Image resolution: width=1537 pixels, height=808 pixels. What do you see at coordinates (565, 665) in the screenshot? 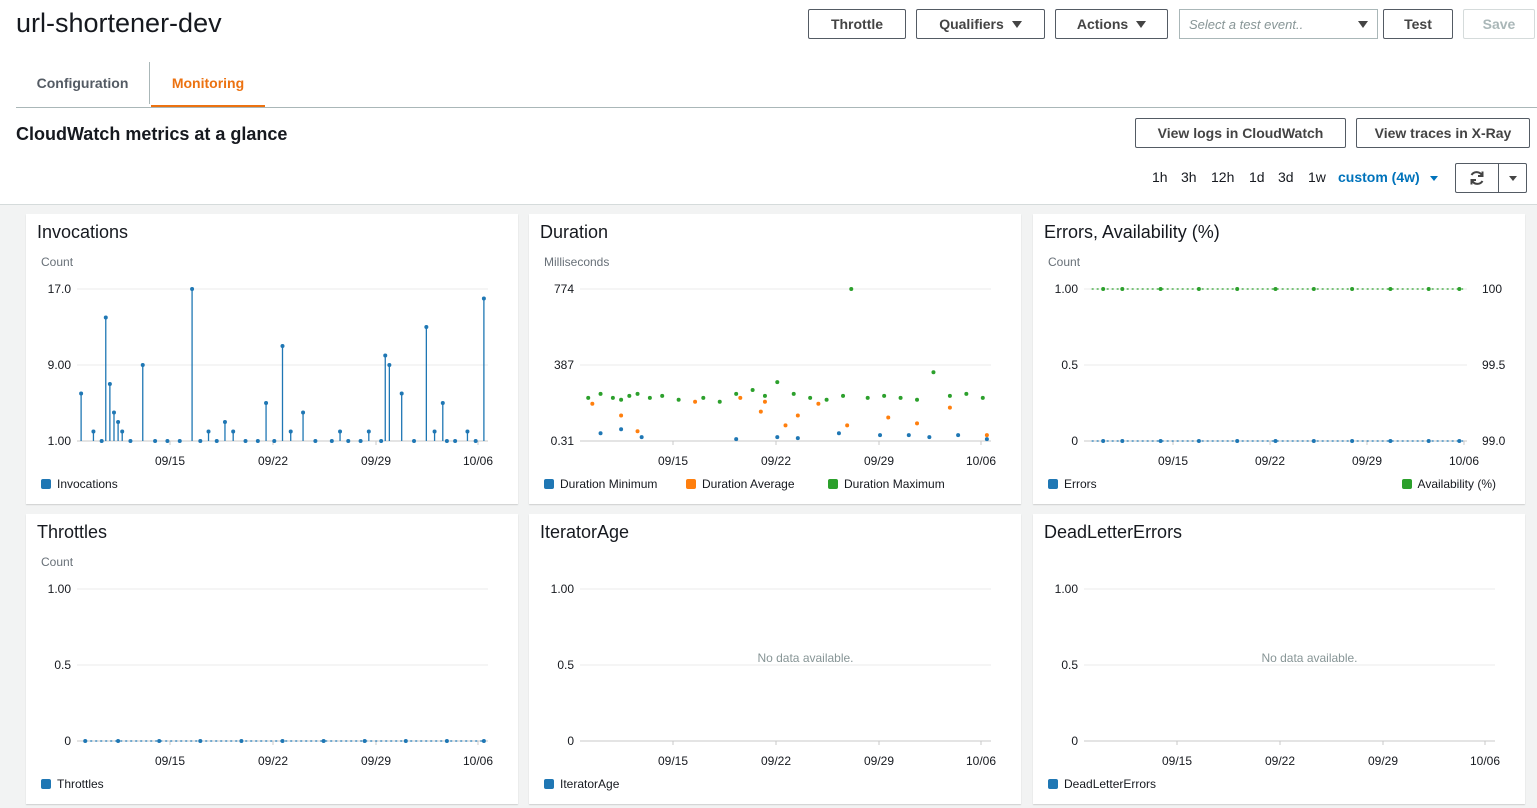
I see `y-tick-label: 0.5` at bounding box center [565, 665].